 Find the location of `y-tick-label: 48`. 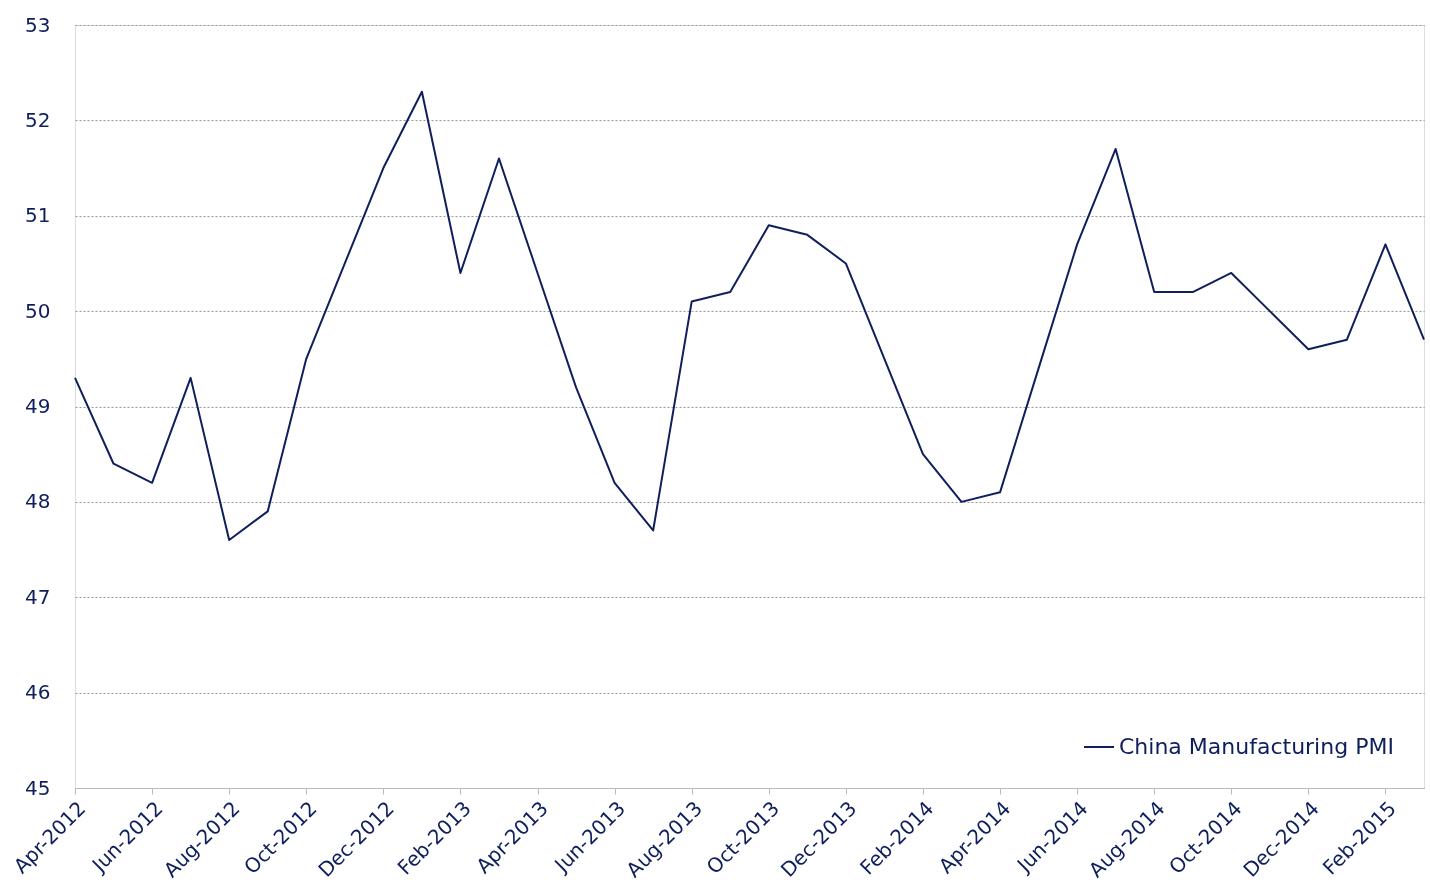

y-tick-label: 48 is located at coordinates (38, 501).